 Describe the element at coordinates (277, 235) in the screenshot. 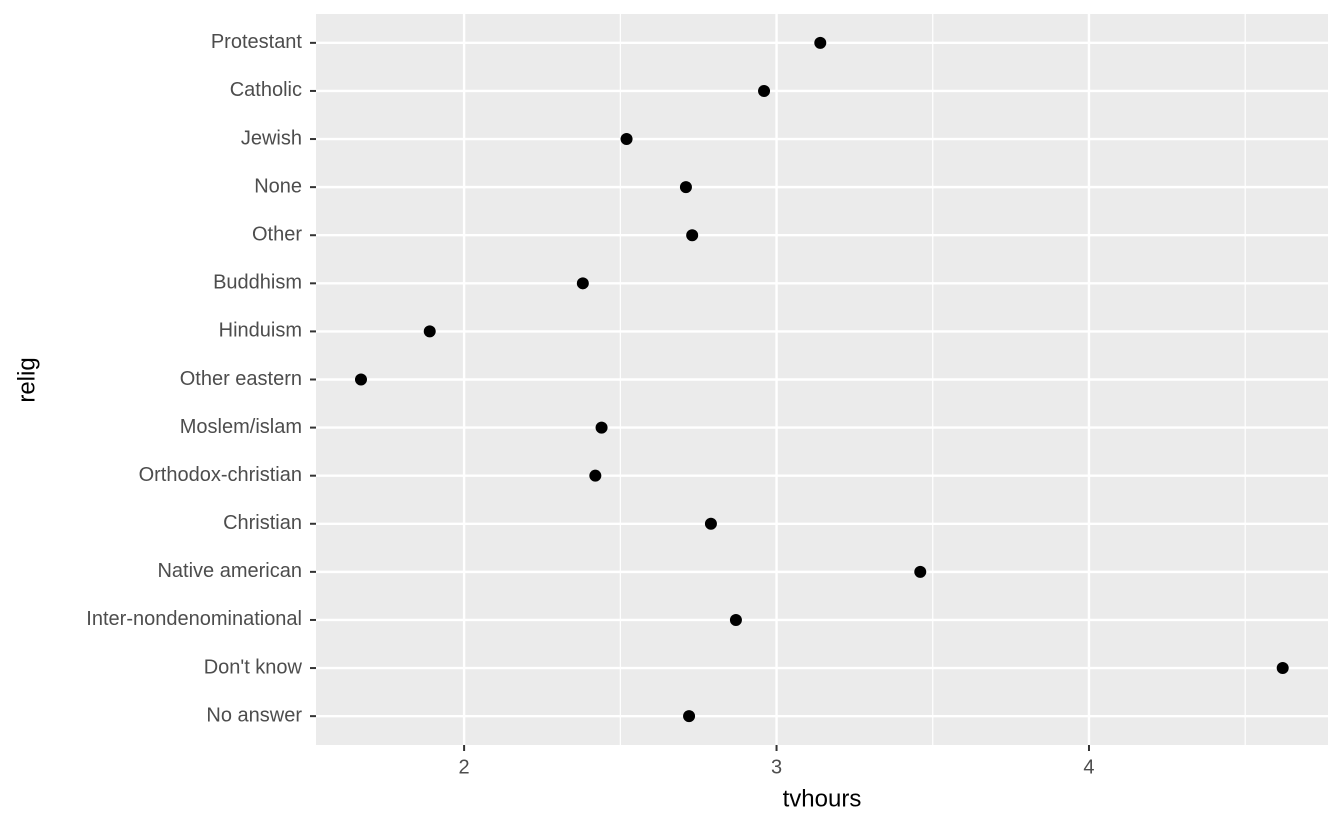

I see `y-tick-label: Other` at that location.